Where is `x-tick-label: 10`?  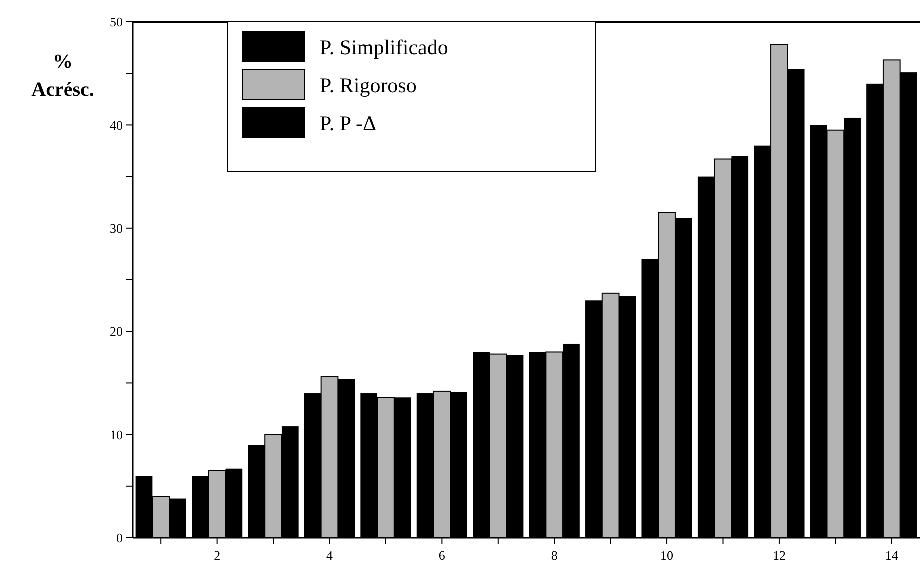
x-tick-label: 10 is located at coordinates (667, 555).